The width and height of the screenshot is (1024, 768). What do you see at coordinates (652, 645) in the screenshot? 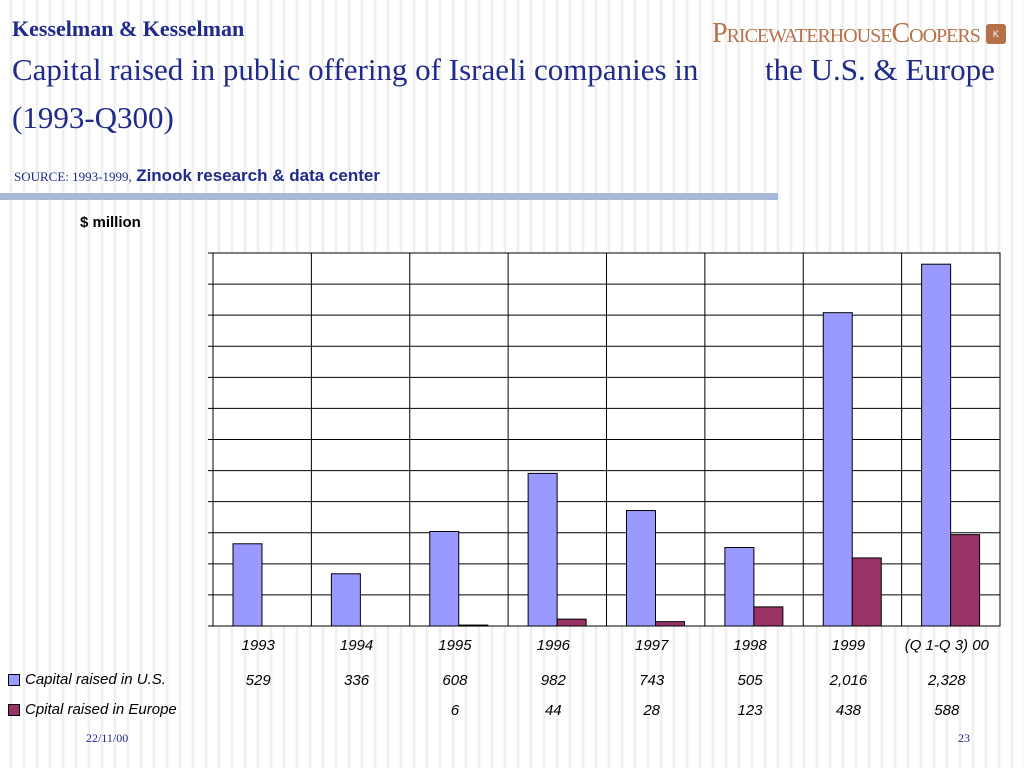
I see `x-tick-label: 1997` at bounding box center [652, 645].